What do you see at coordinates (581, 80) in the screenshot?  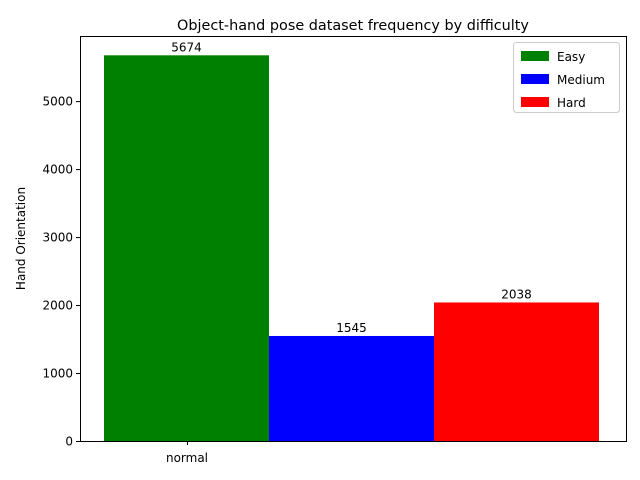 I see `legend-label-medium: Medium` at bounding box center [581, 80].